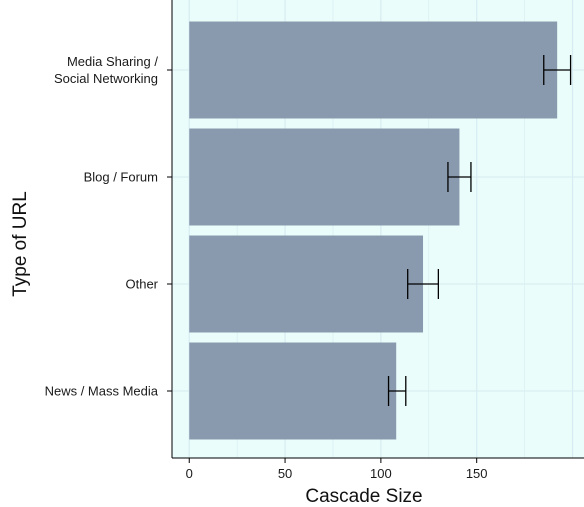 The height and width of the screenshot is (507, 584). What do you see at coordinates (363, 496) in the screenshot?
I see `x-axis-title: Cascade Size` at bounding box center [363, 496].